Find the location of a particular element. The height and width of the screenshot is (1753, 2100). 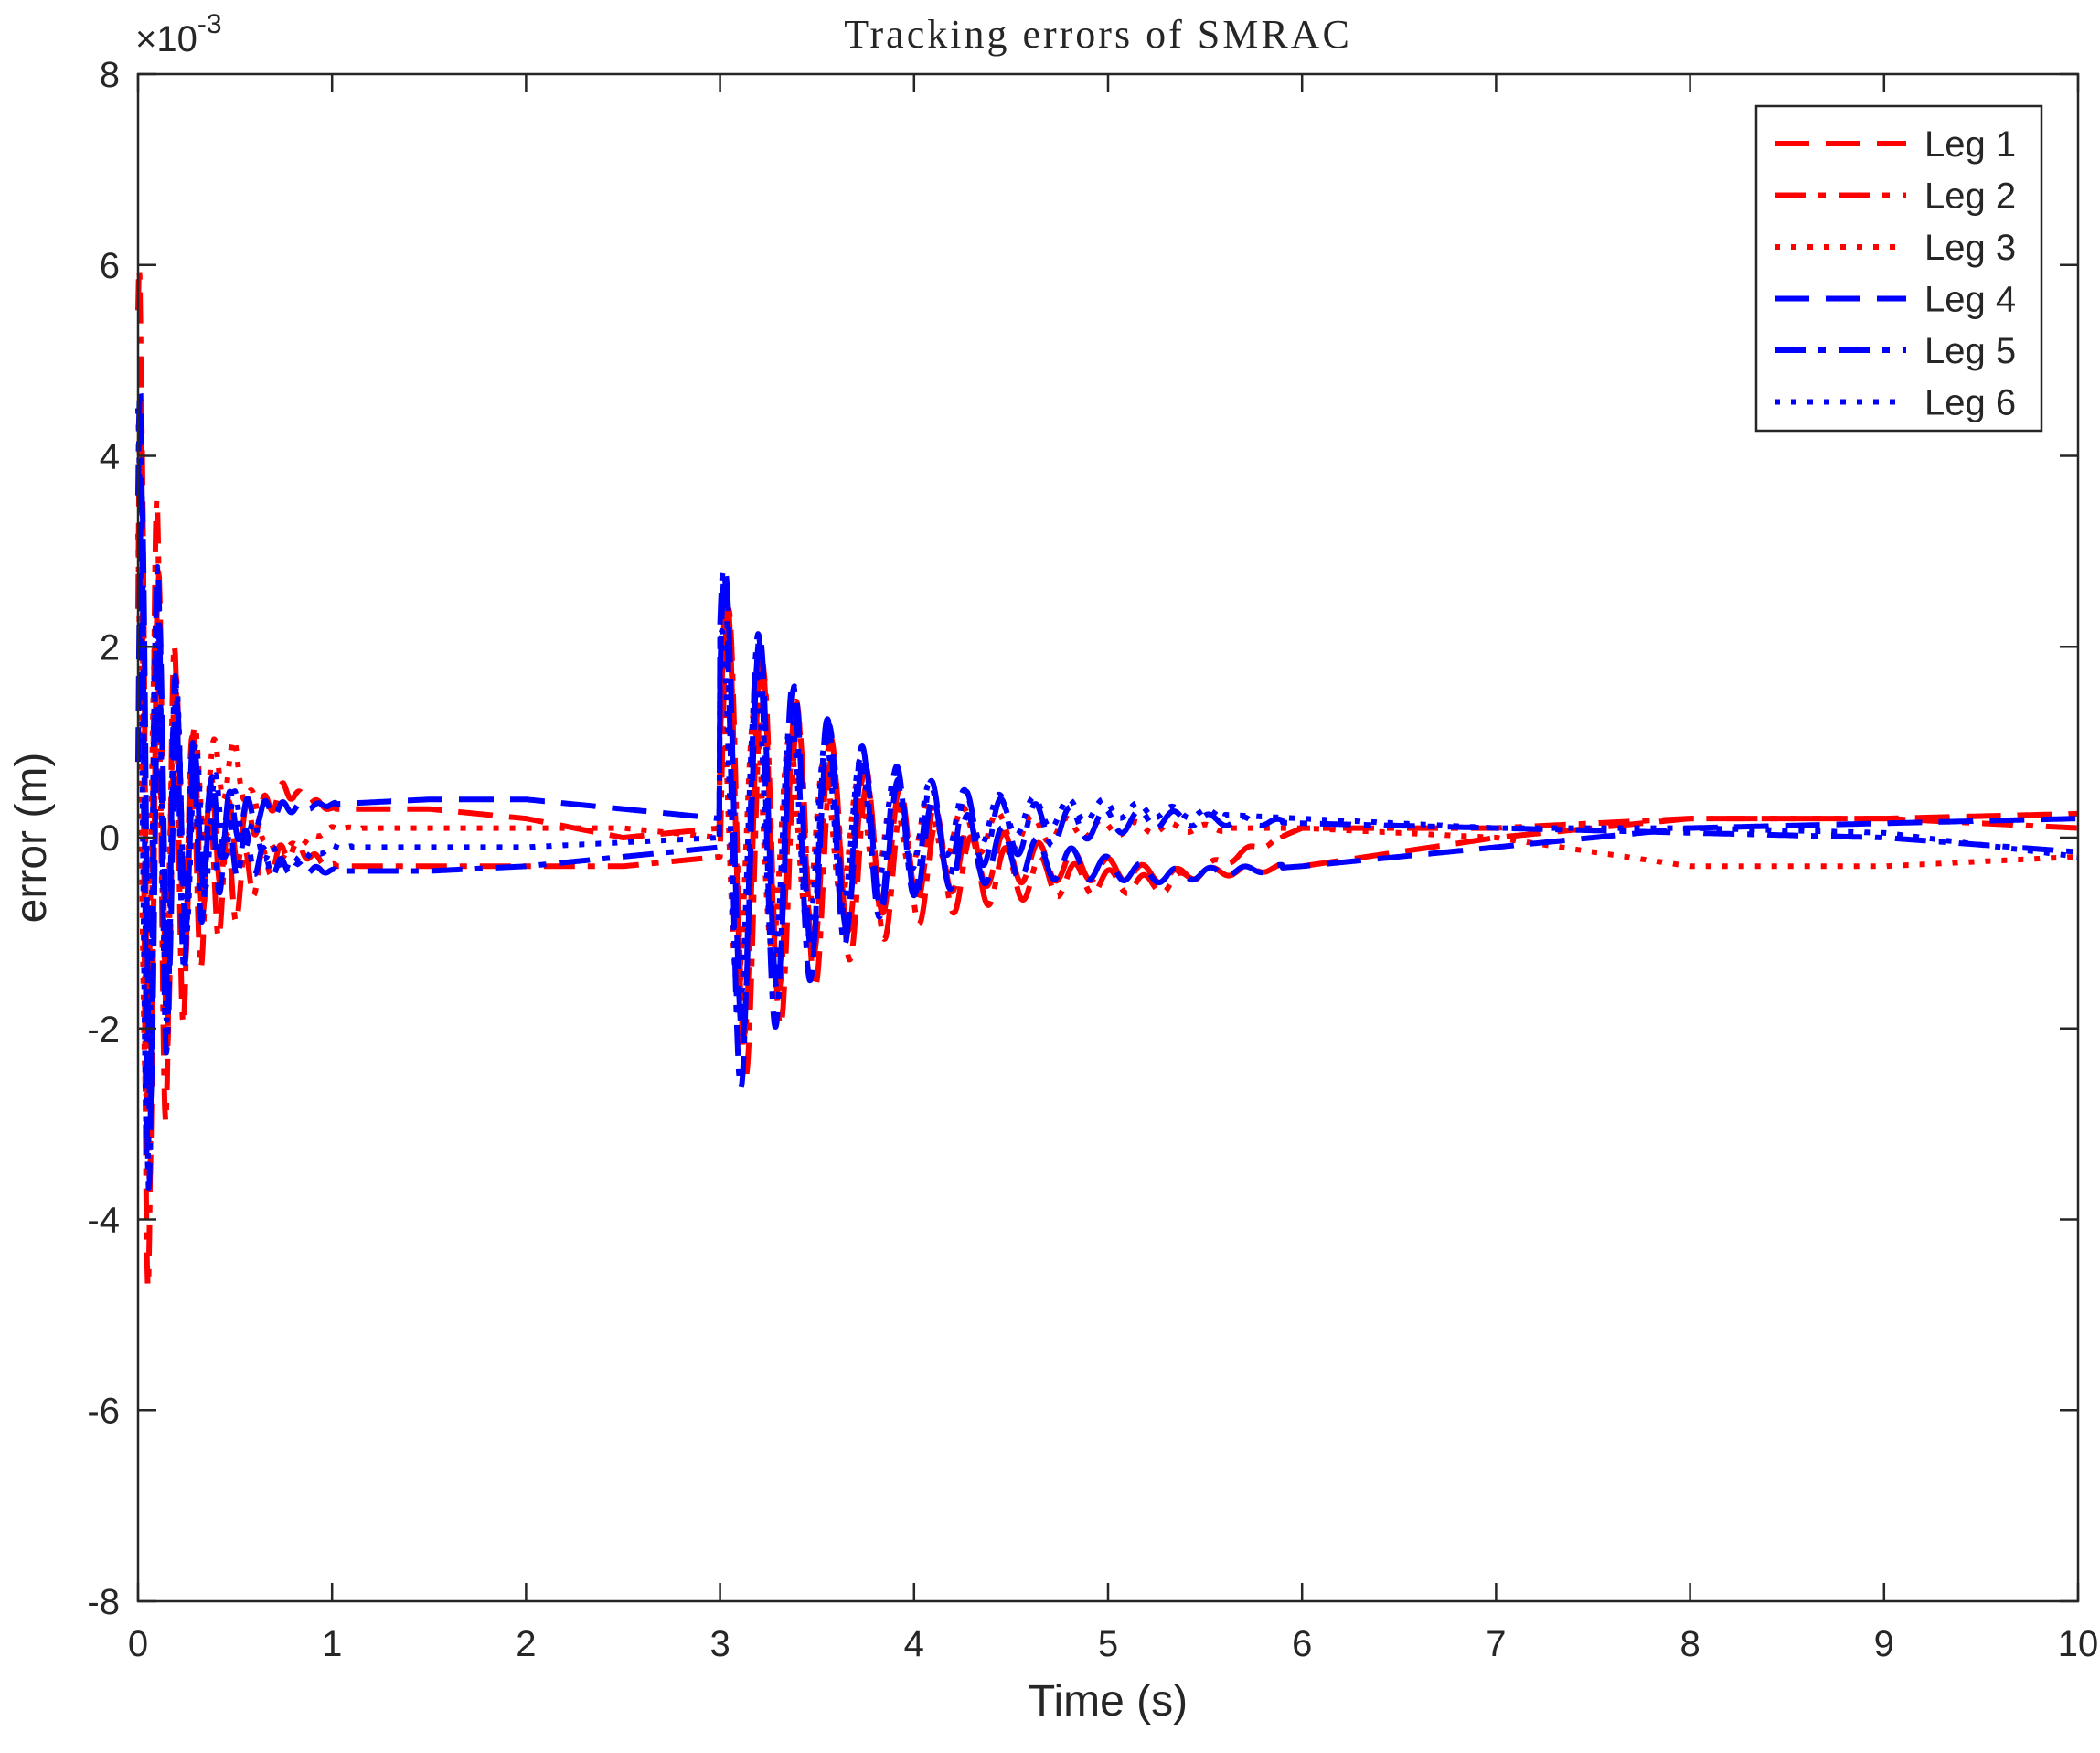

y-tick-label: -6 is located at coordinates (103, 1411).